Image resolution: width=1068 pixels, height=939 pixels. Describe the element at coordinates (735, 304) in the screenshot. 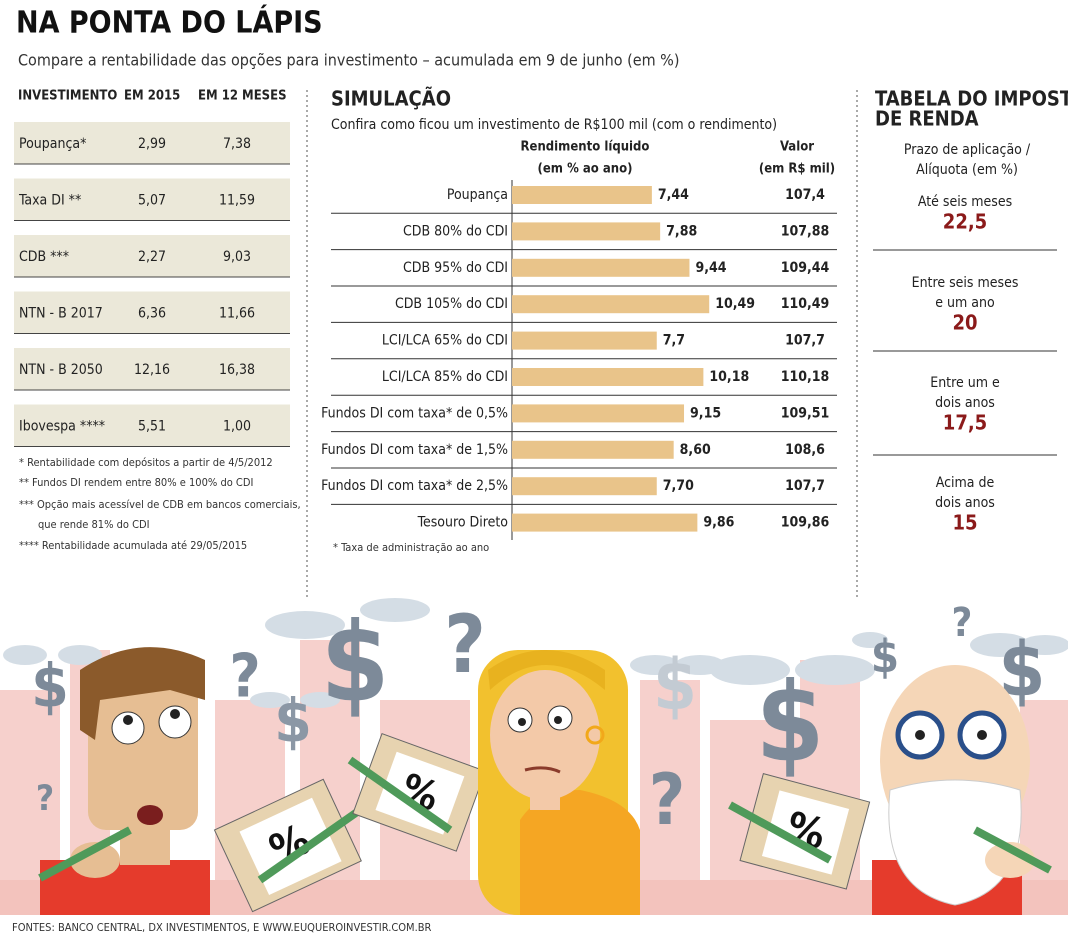

I see `value-label: 10,49` at that location.